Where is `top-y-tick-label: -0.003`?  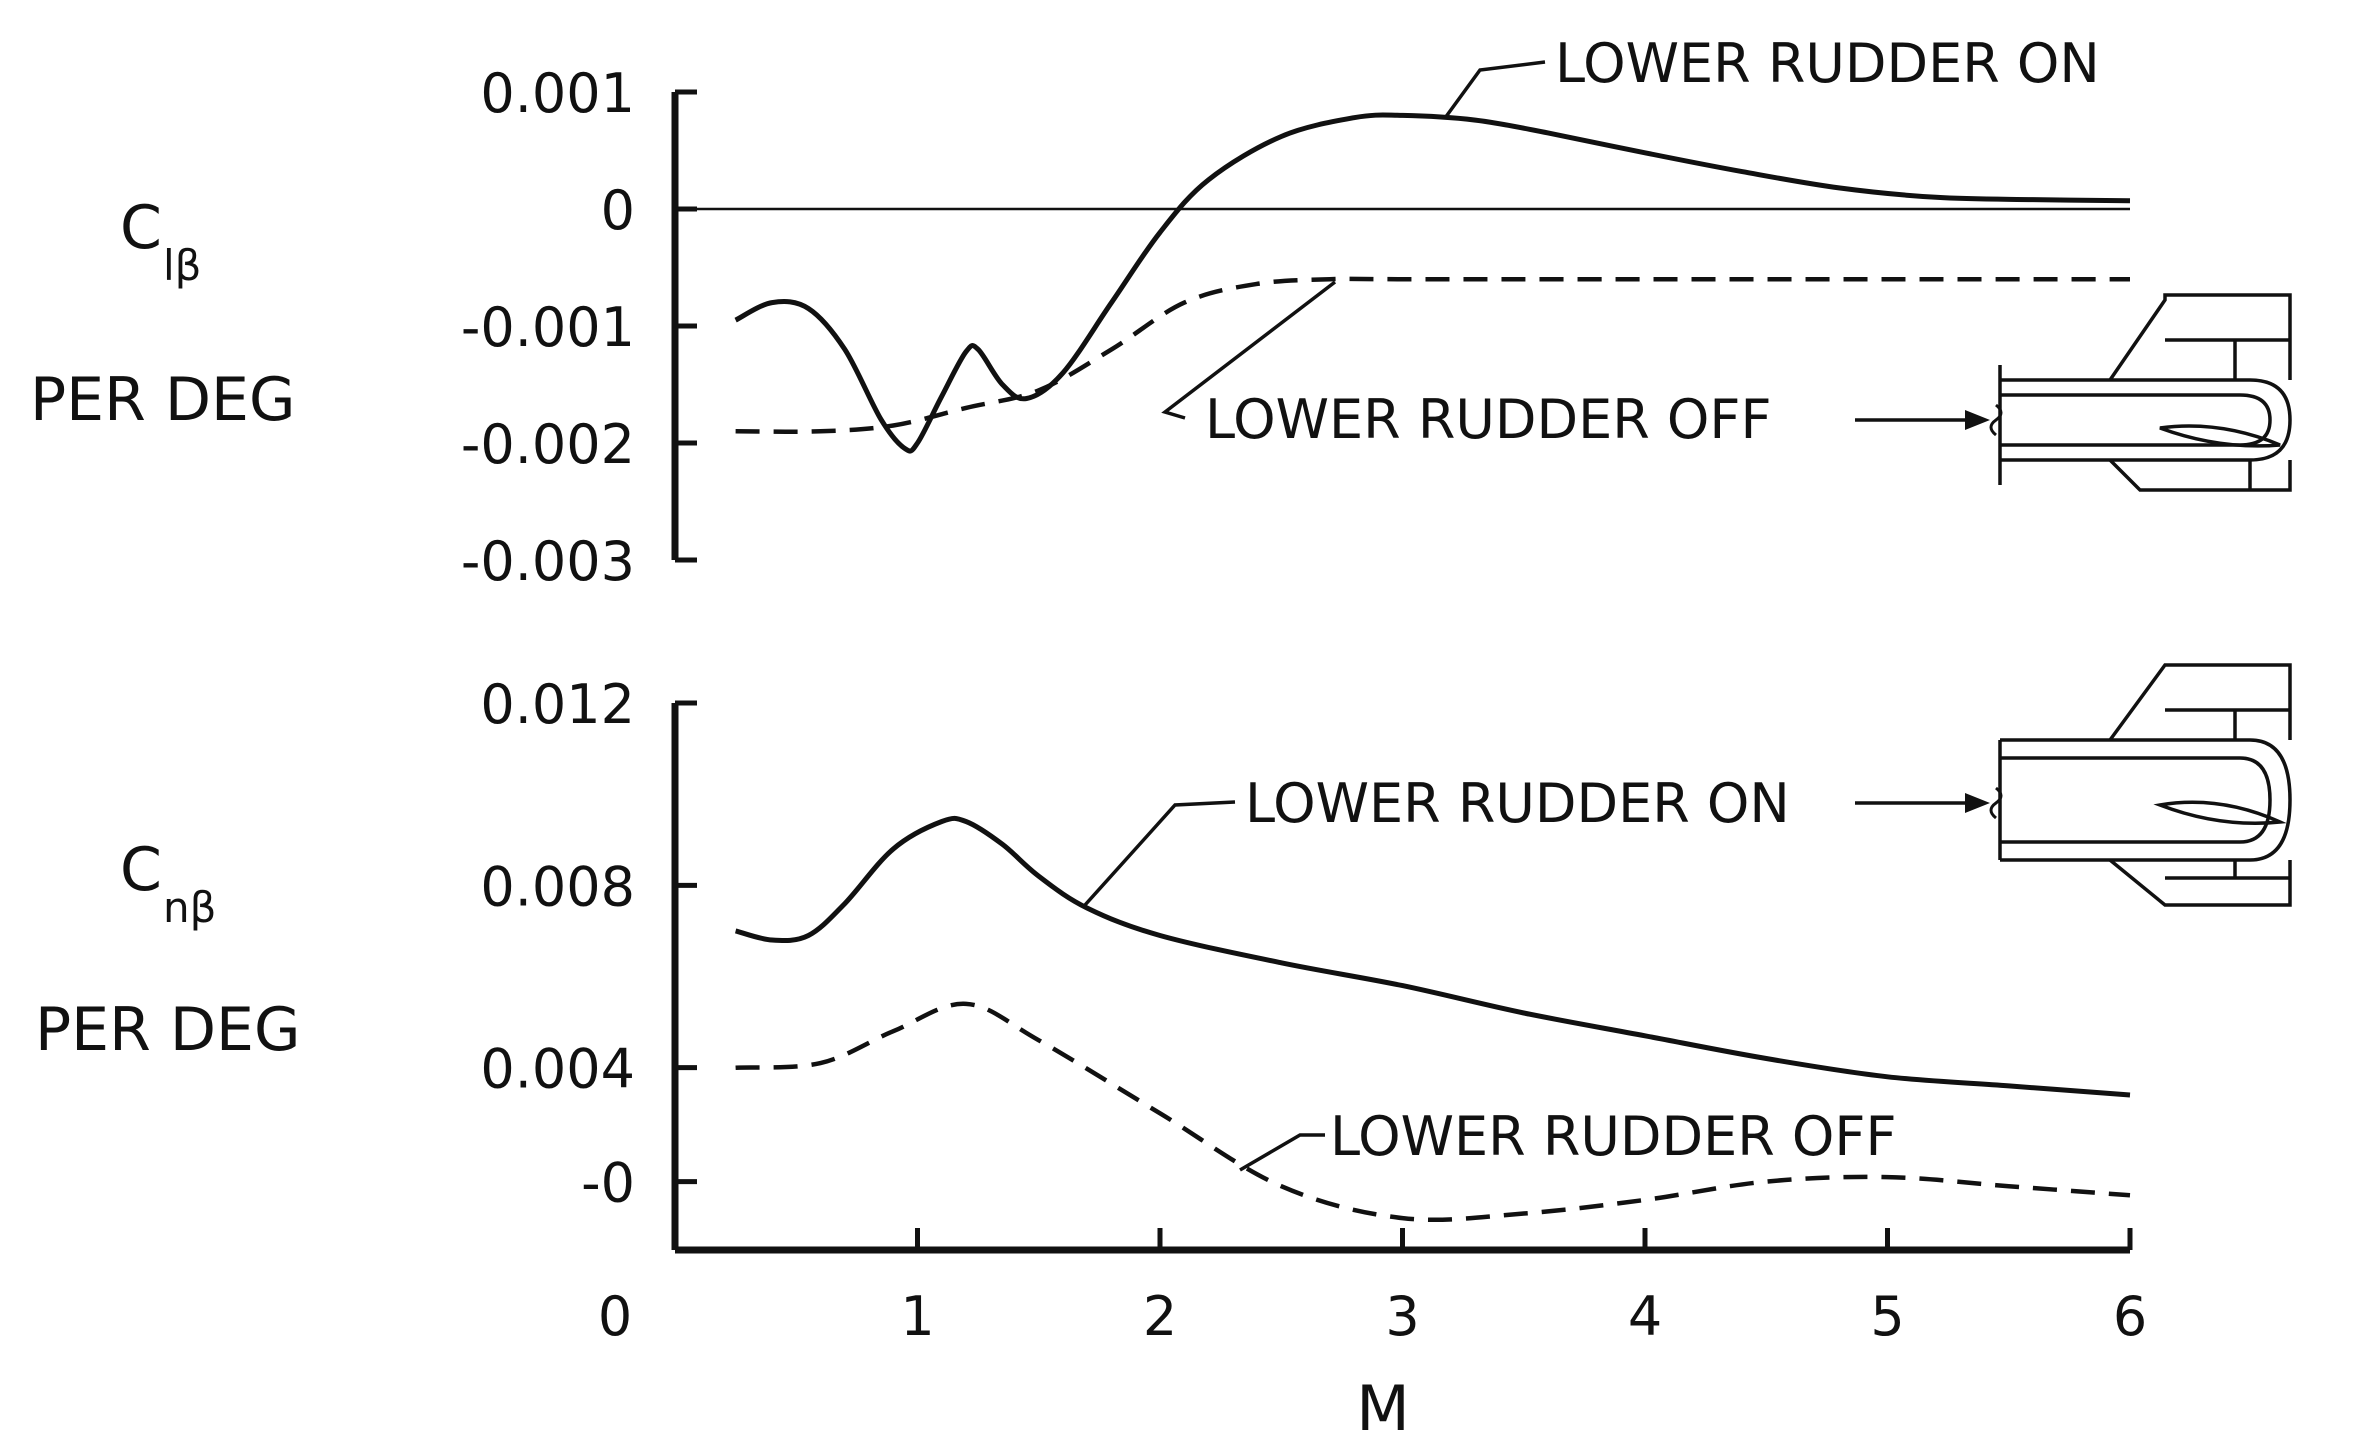 top-y-tick-label: -0.003 is located at coordinates (548, 561).